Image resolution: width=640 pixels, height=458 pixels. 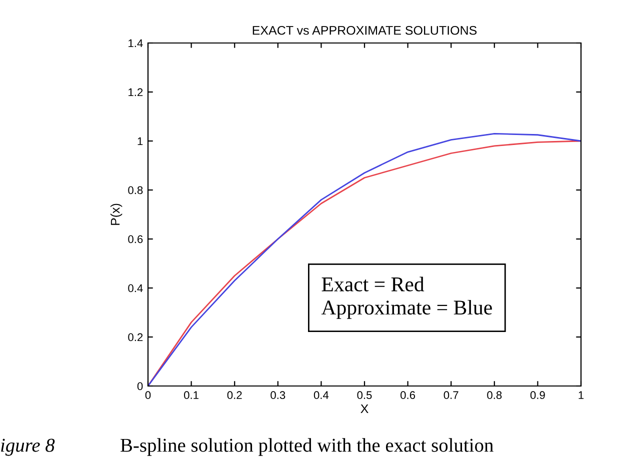 What do you see at coordinates (494, 395) in the screenshot?
I see `x-tick-label: 0.8` at bounding box center [494, 395].